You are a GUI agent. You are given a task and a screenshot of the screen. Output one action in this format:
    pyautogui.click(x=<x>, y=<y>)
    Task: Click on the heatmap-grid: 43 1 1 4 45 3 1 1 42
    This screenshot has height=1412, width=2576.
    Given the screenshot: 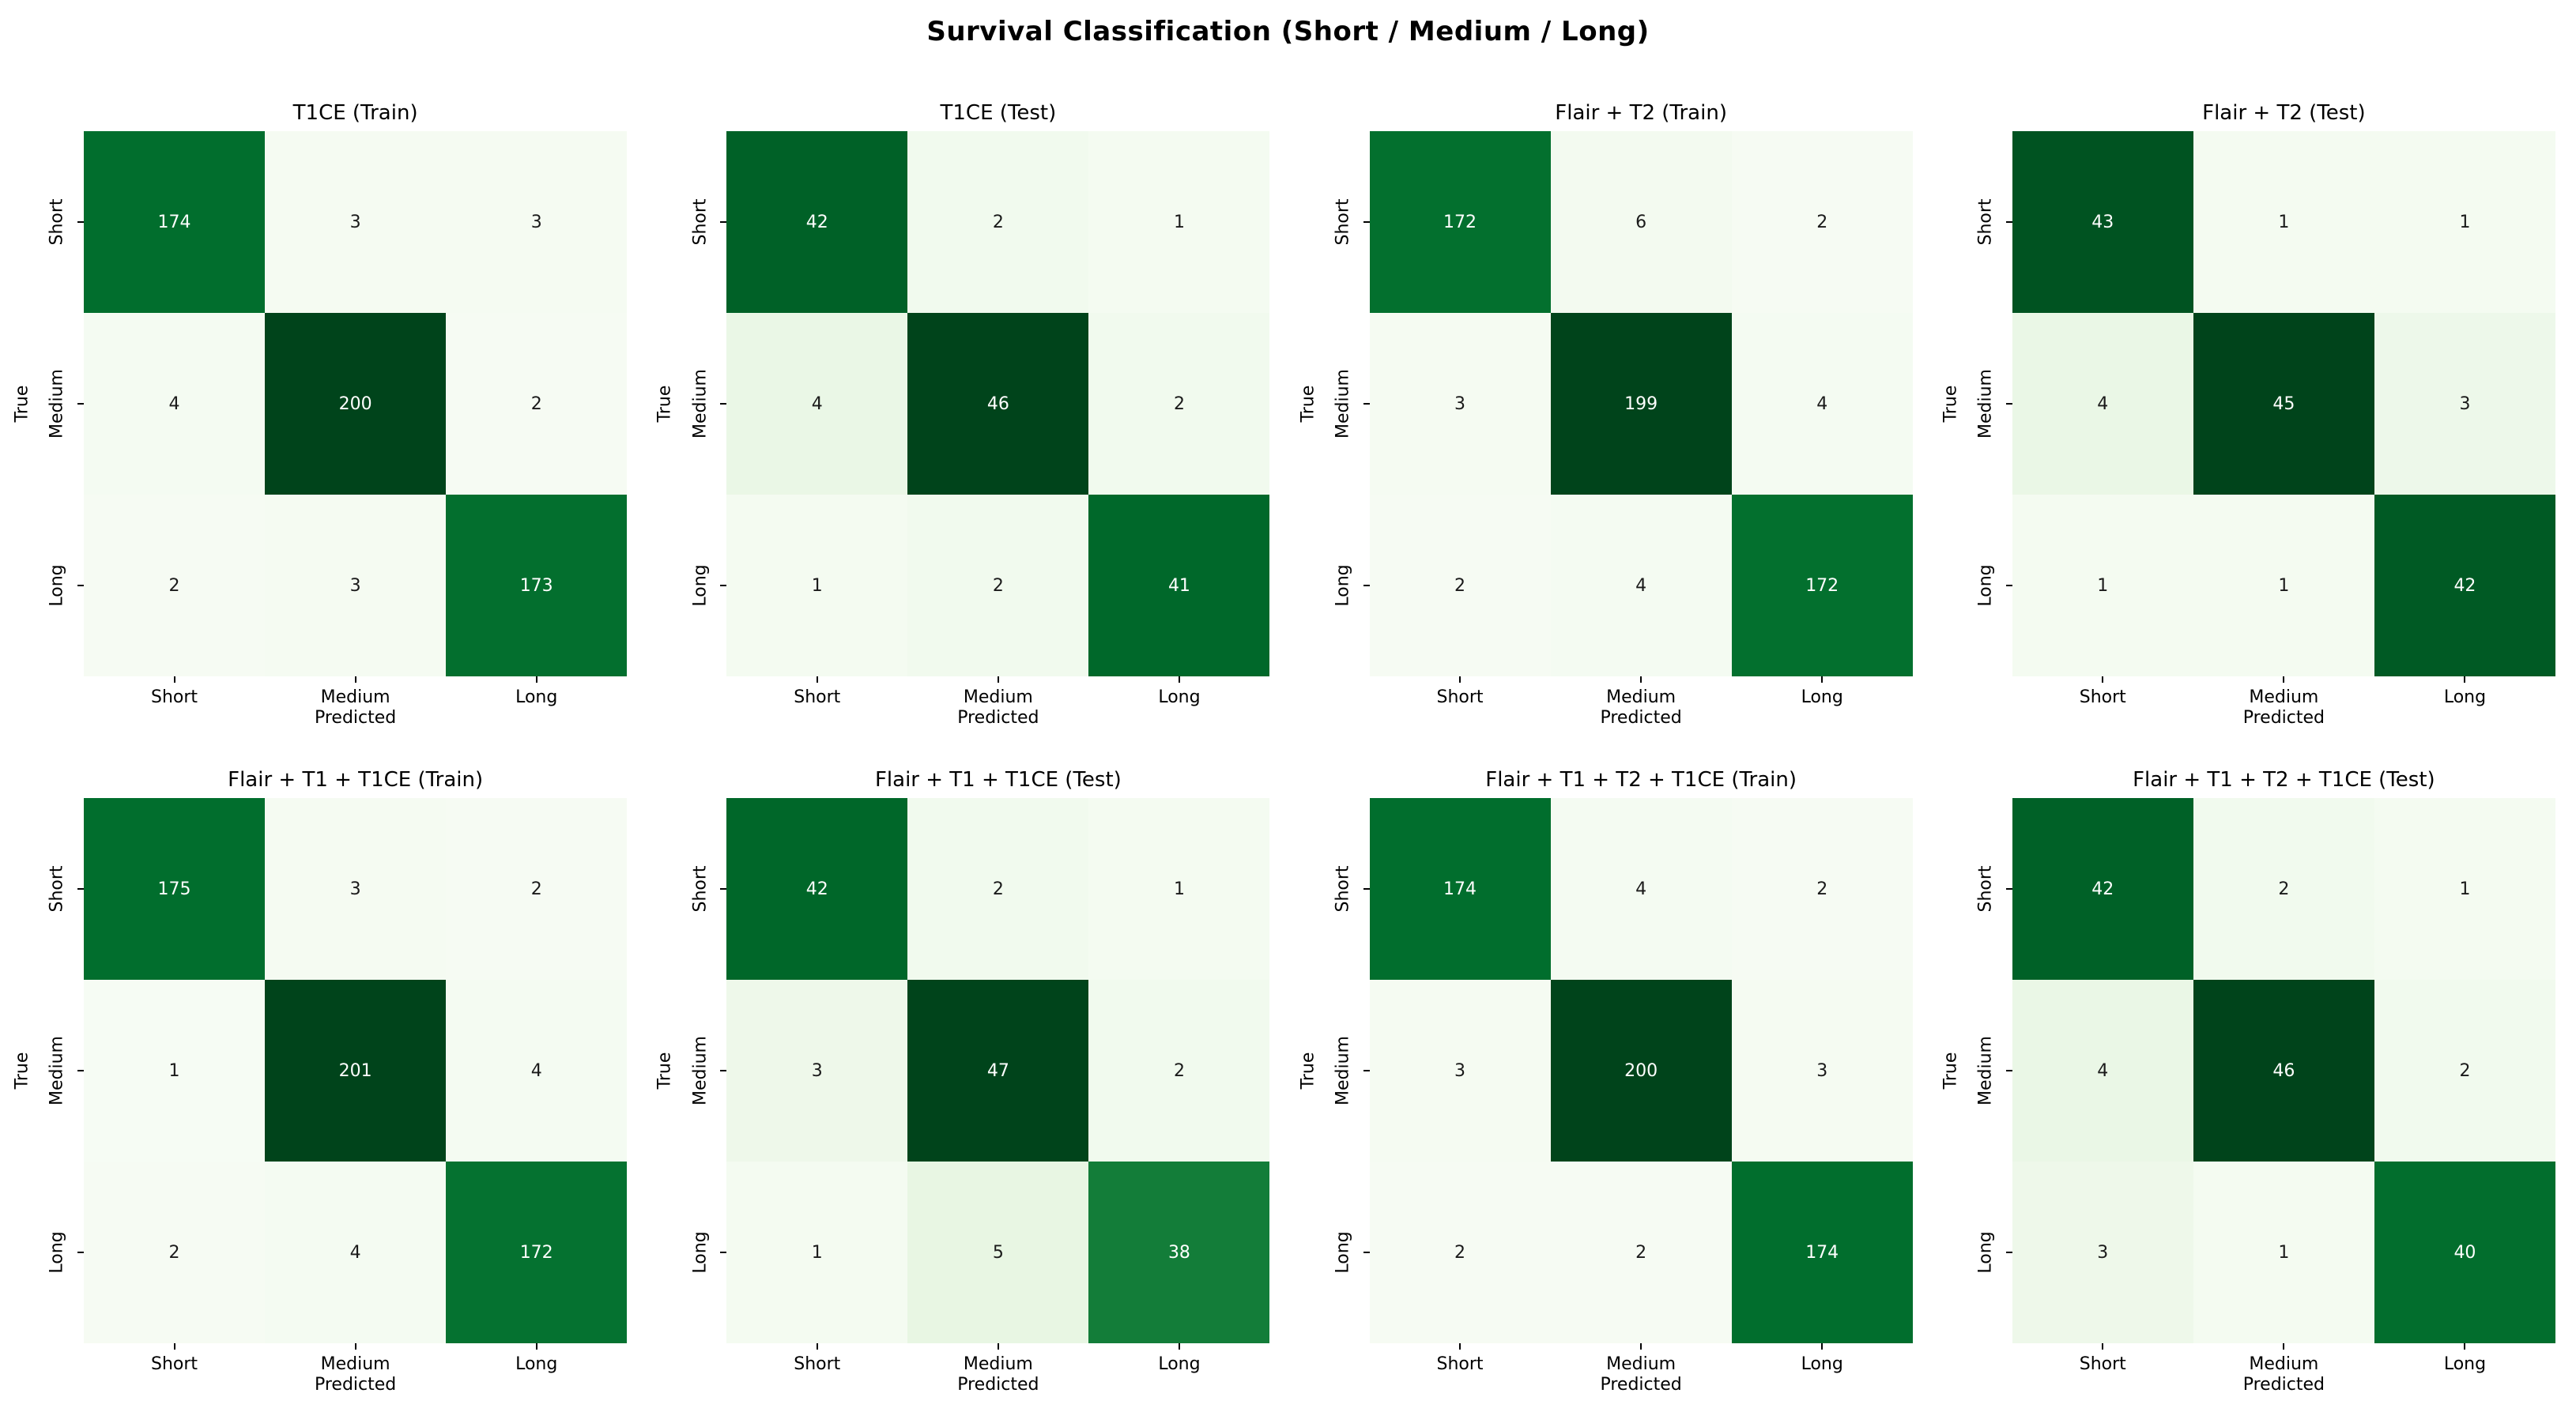 What is the action you would take?
    pyautogui.click(x=2283, y=403)
    